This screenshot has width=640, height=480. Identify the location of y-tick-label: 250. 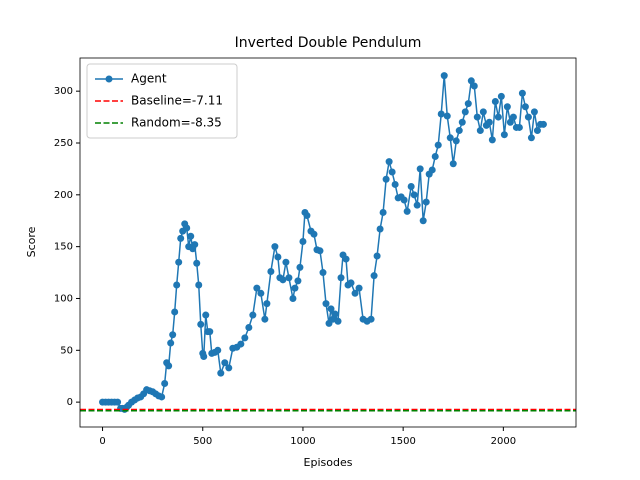
(63, 143).